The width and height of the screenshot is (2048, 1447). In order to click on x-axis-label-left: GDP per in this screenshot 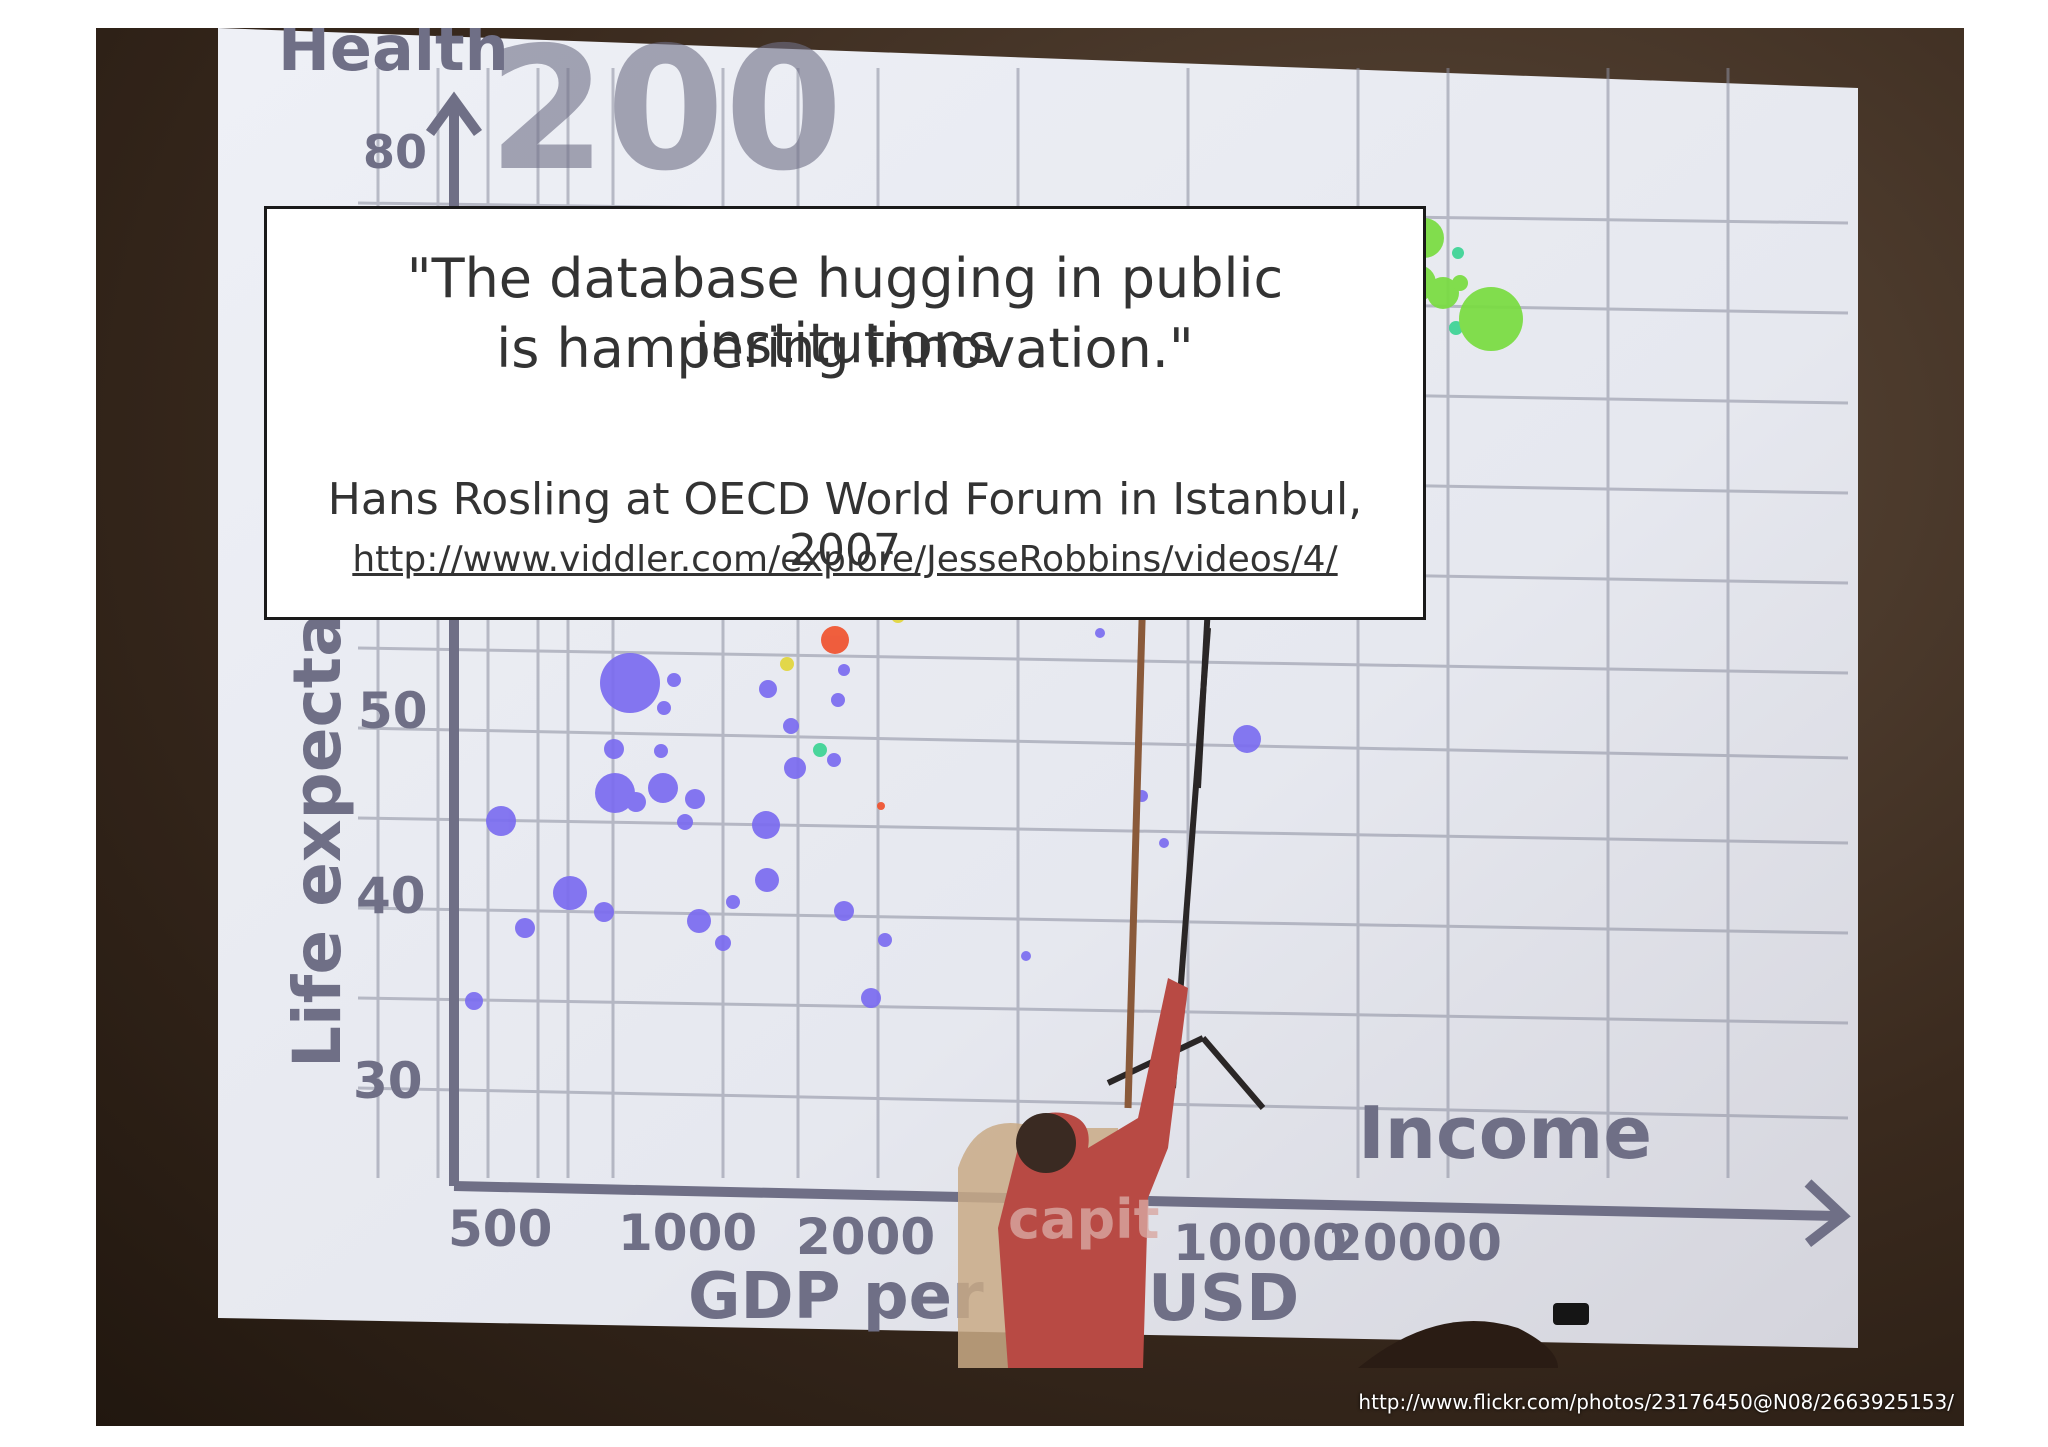, I will do `click(836, 1297)`.